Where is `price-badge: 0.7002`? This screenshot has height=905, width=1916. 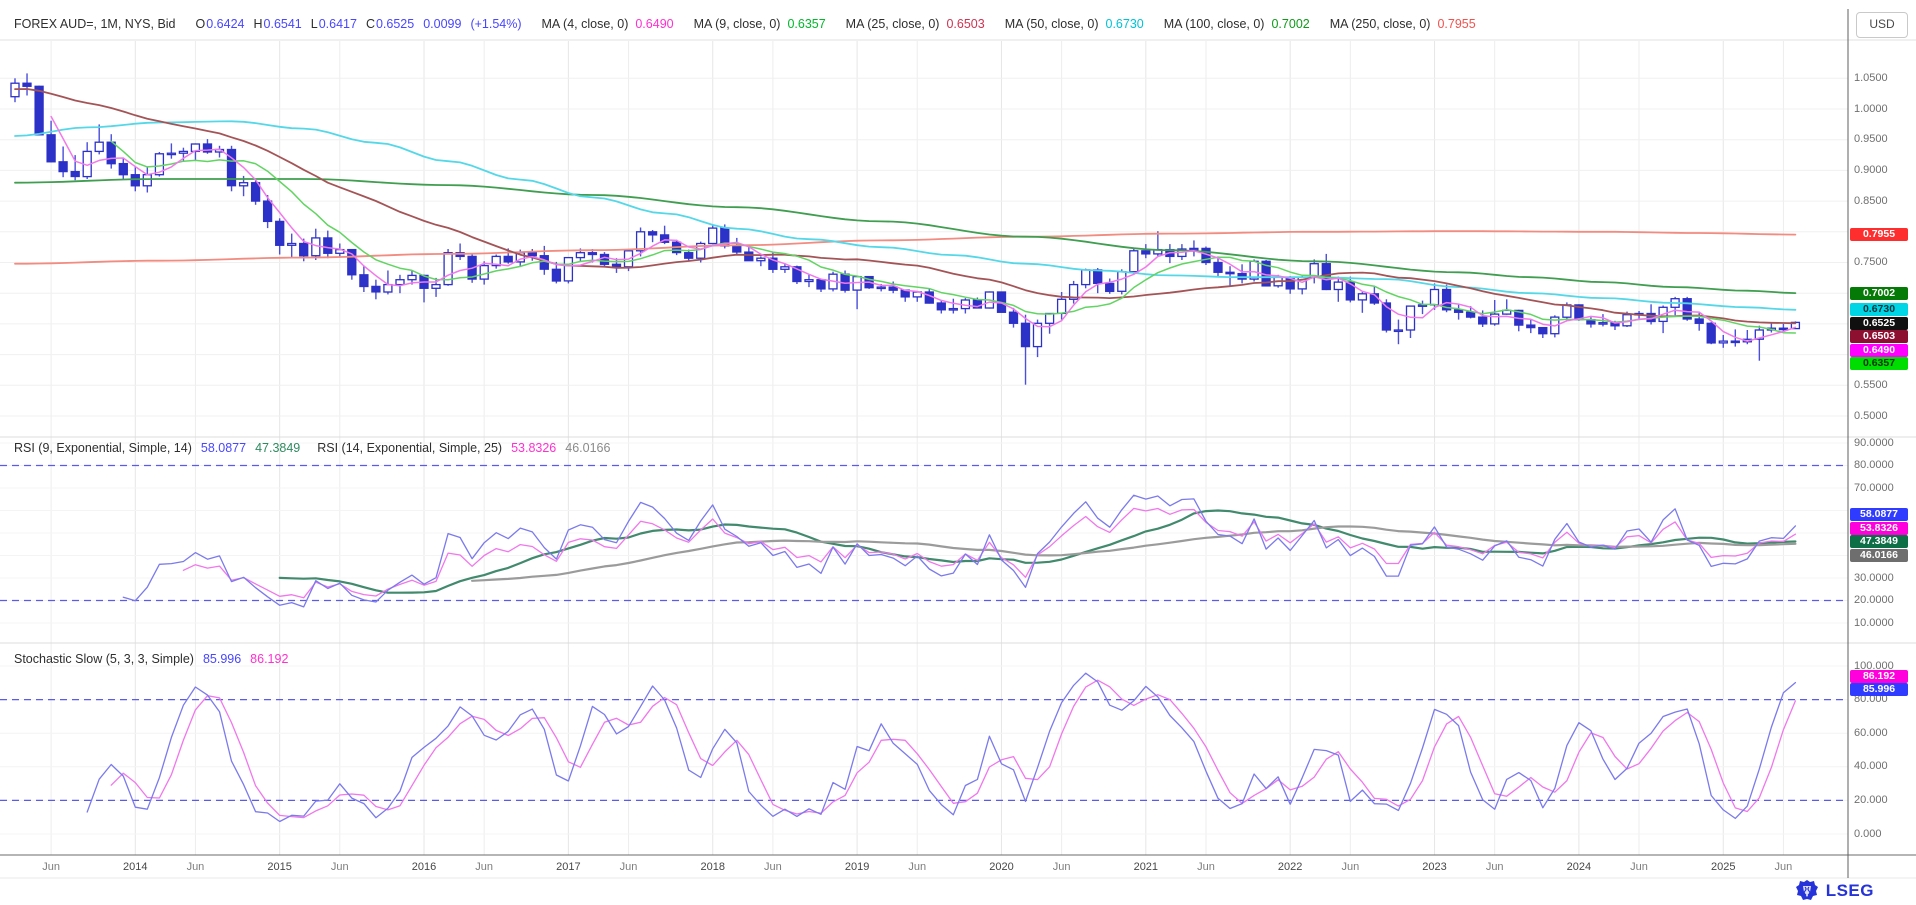 price-badge: 0.7002 is located at coordinates (1879, 293).